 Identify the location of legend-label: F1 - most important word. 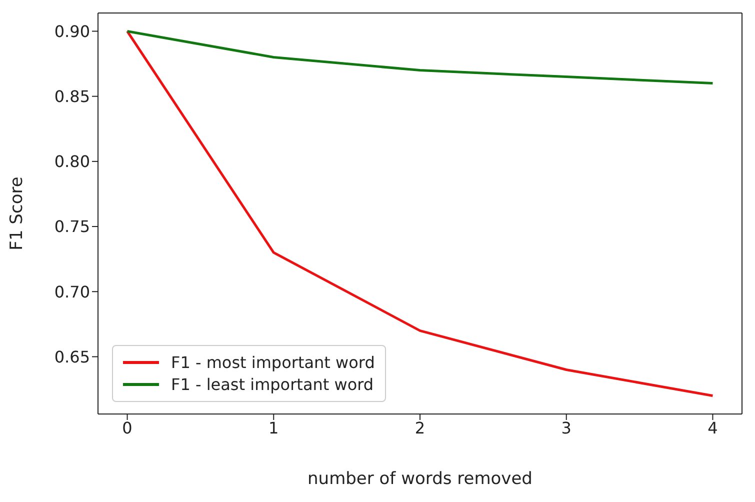
(273, 362).